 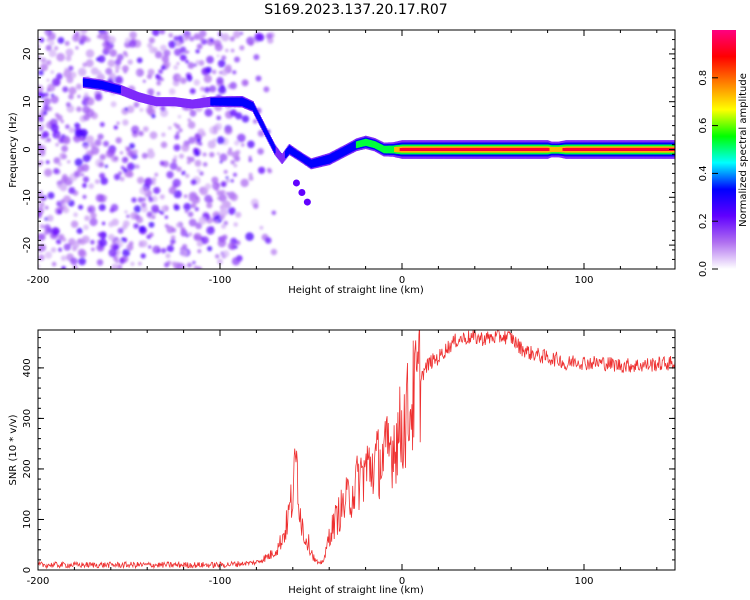 What do you see at coordinates (302, 193) in the screenshot?
I see `branch-blob` at bounding box center [302, 193].